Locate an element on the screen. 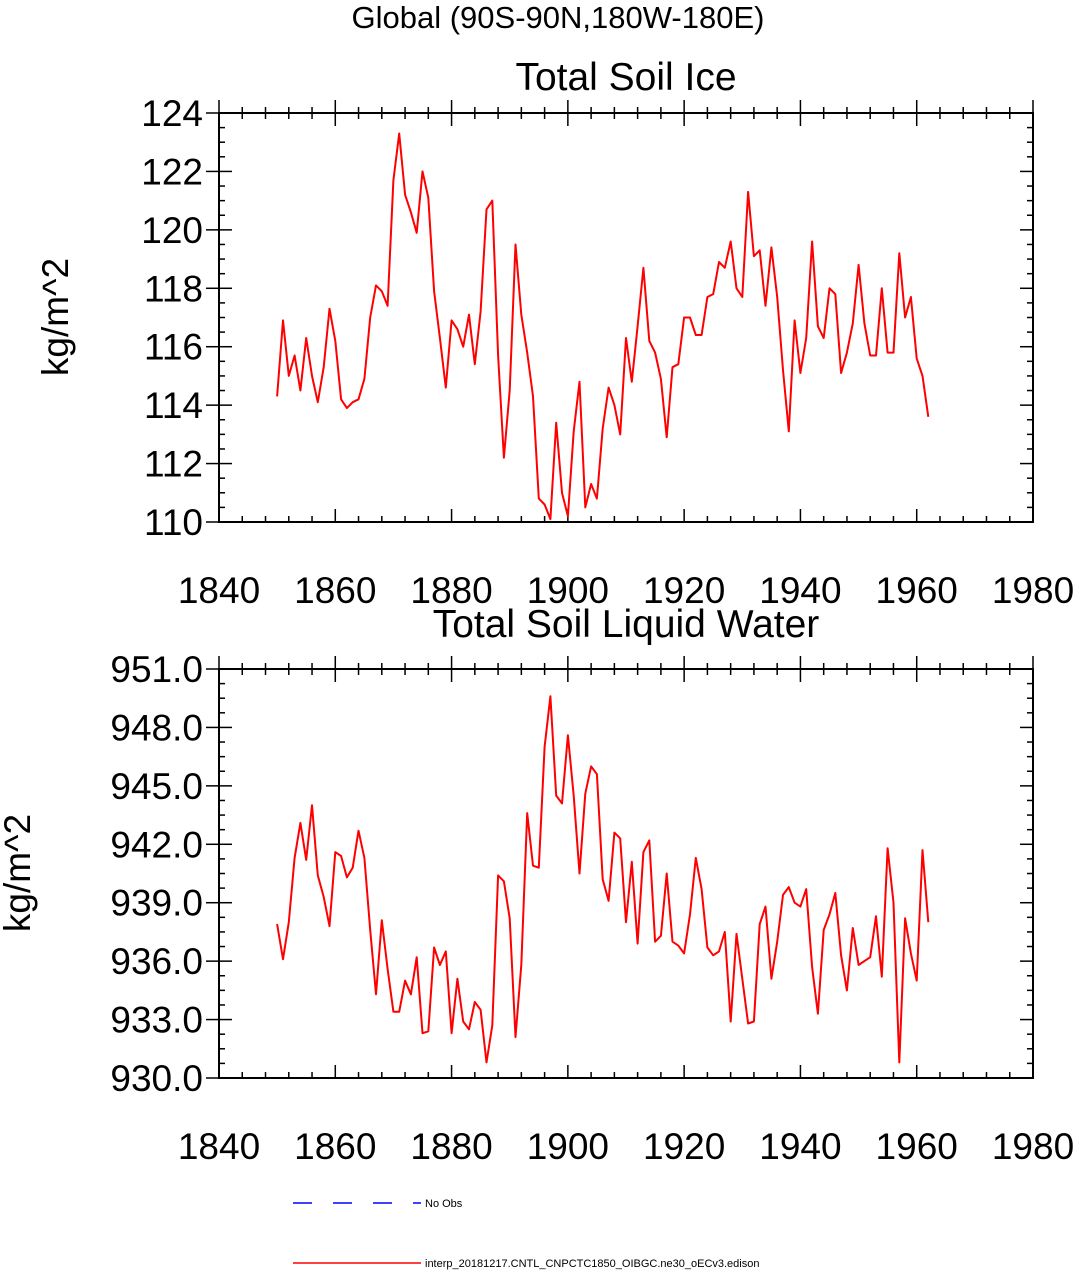  y-tick-label: 116 is located at coordinates (173, 347).